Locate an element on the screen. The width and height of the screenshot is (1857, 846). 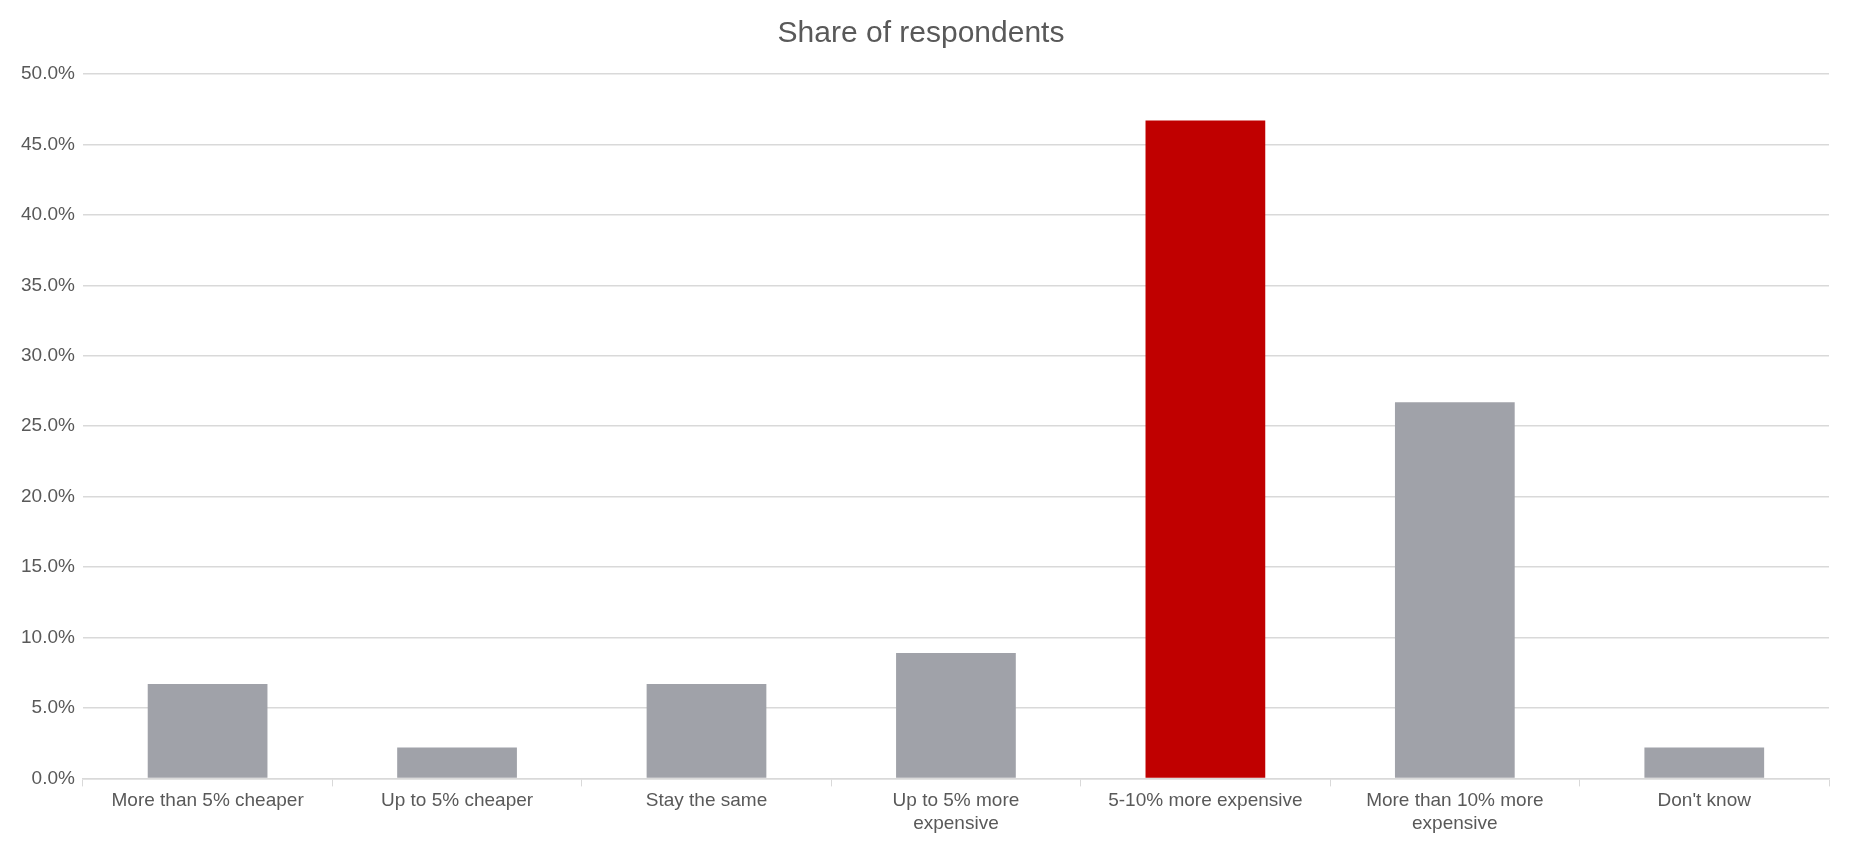
y-tick-label: 5.0% is located at coordinates (53, 707).